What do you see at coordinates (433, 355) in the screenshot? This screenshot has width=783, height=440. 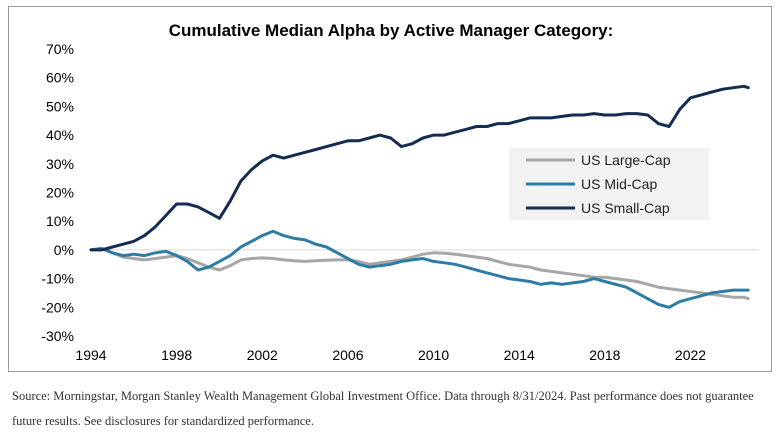 I see `x-tick-label: 2010` at bounding box center [433, 355].